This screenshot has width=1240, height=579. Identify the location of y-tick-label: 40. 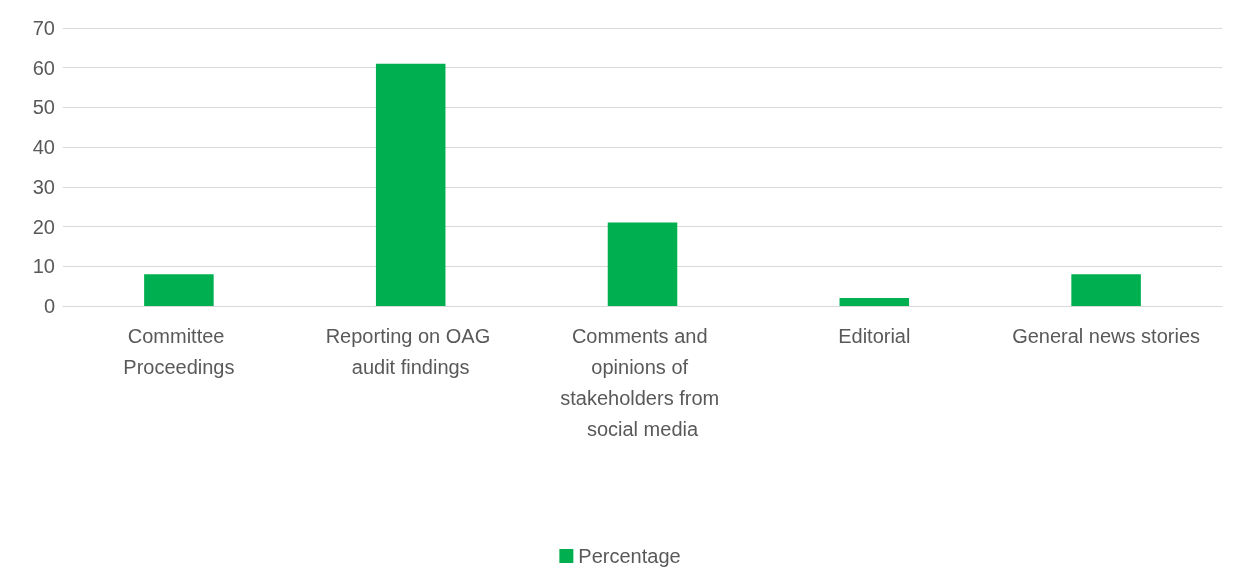
(43, 147).